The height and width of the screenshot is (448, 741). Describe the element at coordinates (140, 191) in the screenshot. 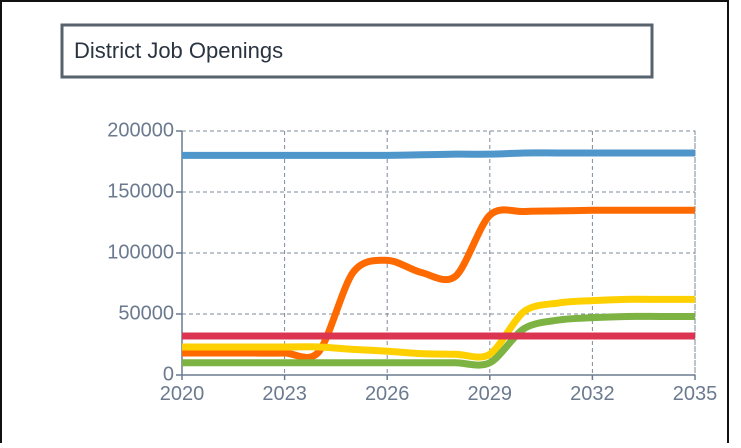

I see `y-tick-label: 150000` at that location.